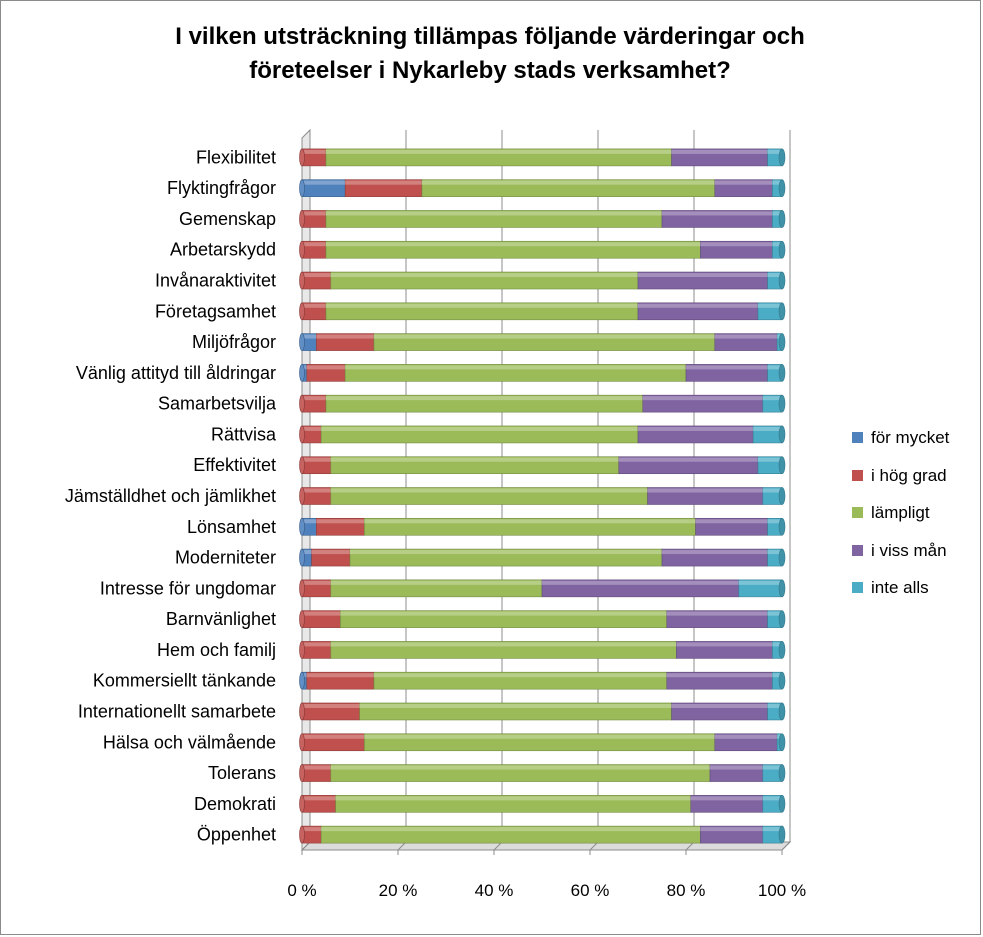 This screenshot has height=937, width=983. I want to click on category-label: Barnvänlighet, so click(221, 619).